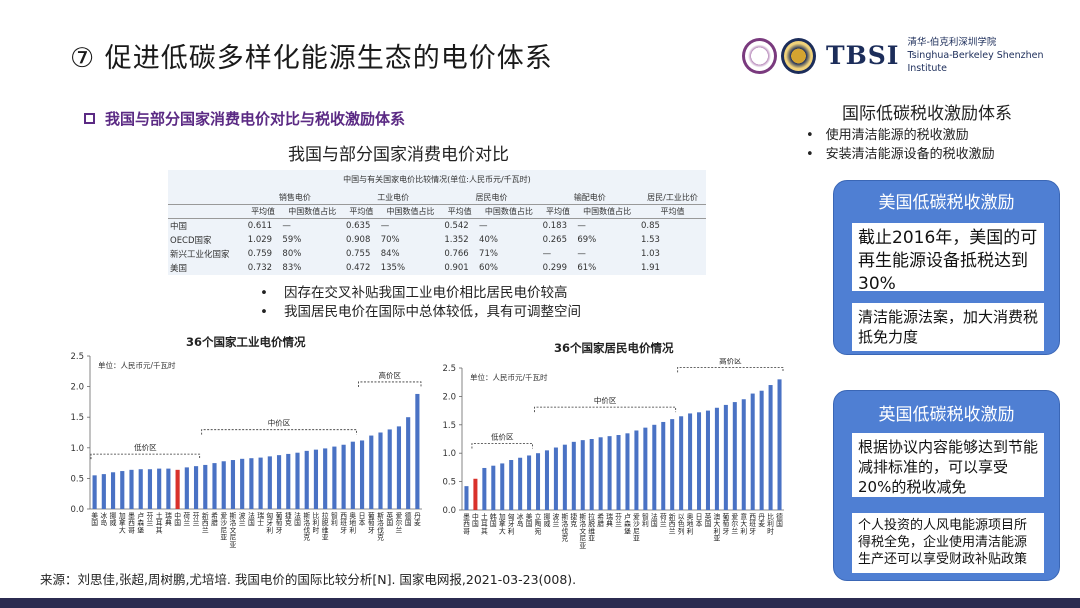 The height and width of the screenshot is (608, 1080). What do you see at coordinates (717, 527) in the screenshot?
I see `x-tick-label: 澳大利亚` at bounding box center [717, 527].